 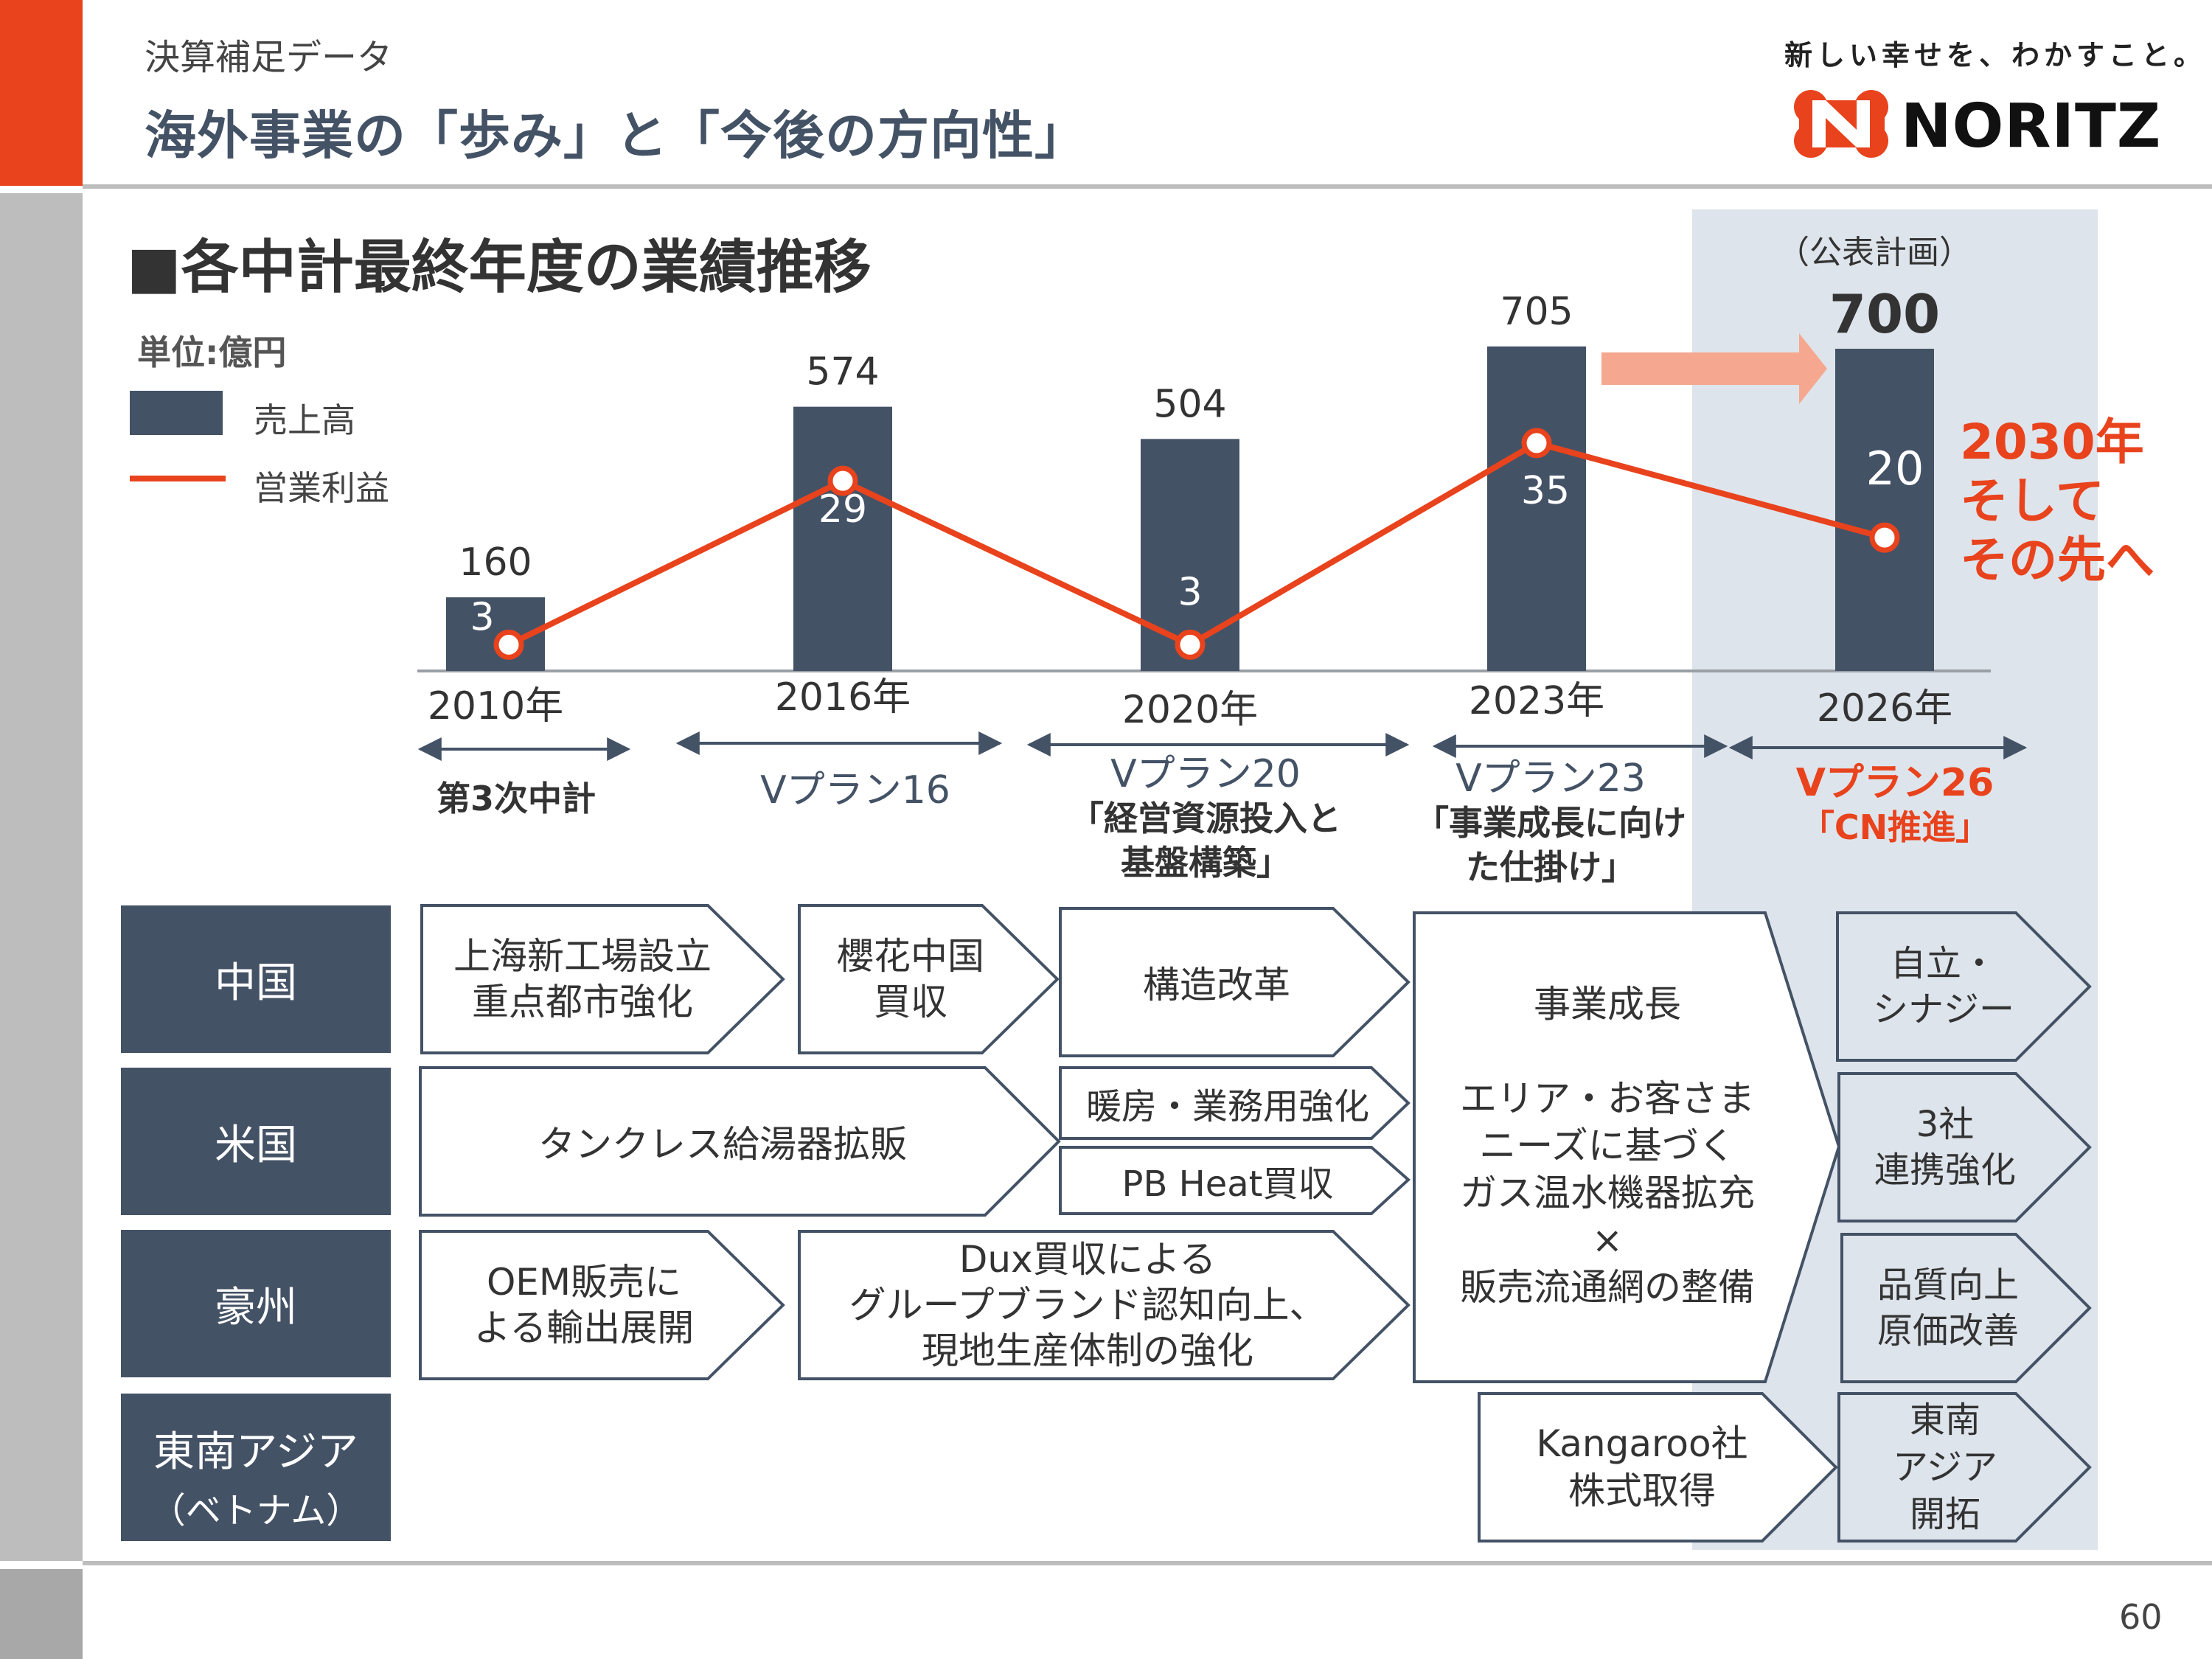 What do you see at coordinates (855, 790) in the screenshot?
I see `plan-label-2: Vプラン16` at bounding box center [855, 790].